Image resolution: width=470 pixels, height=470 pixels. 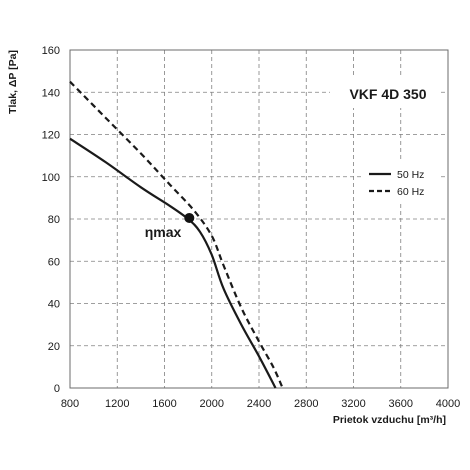 I want to click on y-tick-label: 20, so click(x=54, y=347).